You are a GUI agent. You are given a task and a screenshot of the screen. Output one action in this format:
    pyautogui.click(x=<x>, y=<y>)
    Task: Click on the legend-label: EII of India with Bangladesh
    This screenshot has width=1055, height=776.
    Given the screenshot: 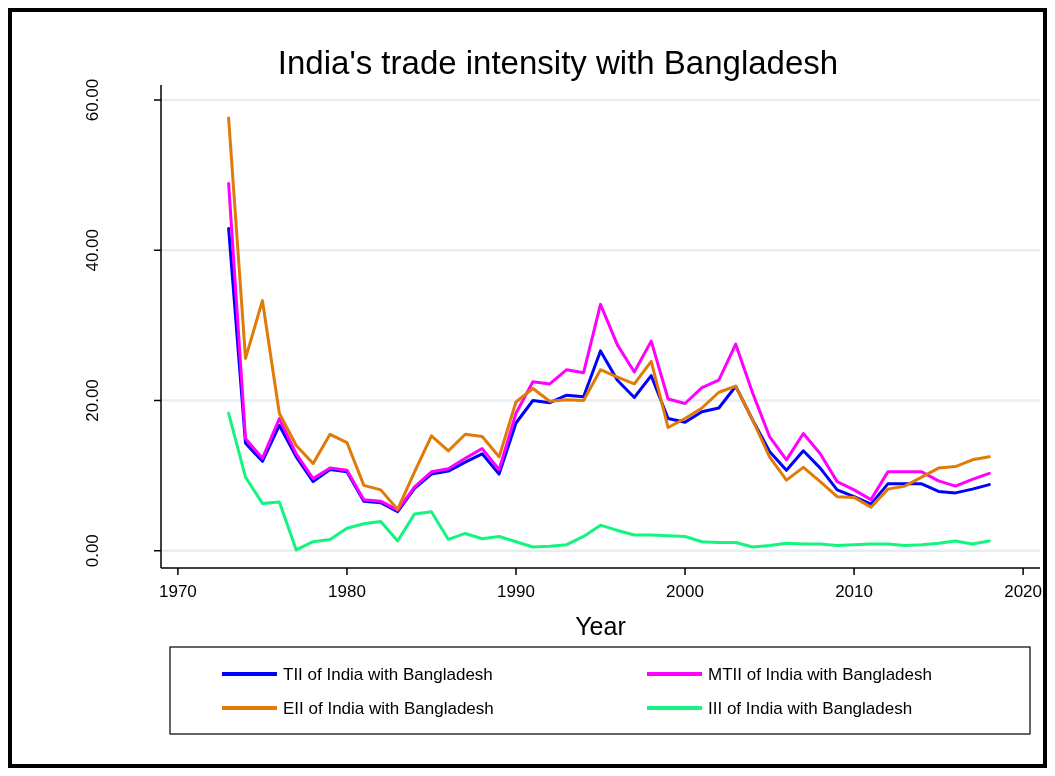 What is the action you would take?
    pyautogui.click(x=388, y=708)
    